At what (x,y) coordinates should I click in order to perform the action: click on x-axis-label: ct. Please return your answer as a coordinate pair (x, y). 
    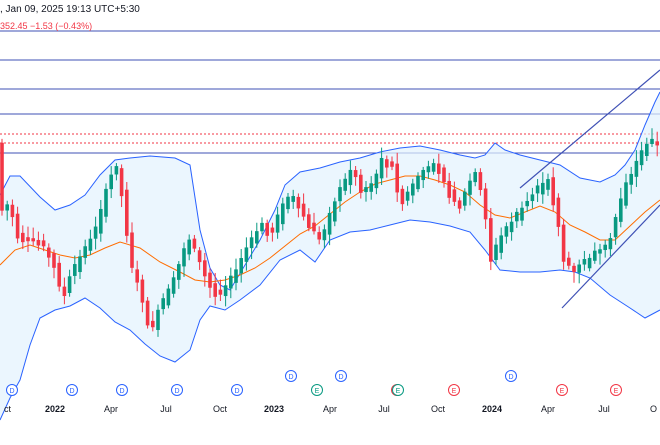
    Looking at the image, I should click on (8, 409).